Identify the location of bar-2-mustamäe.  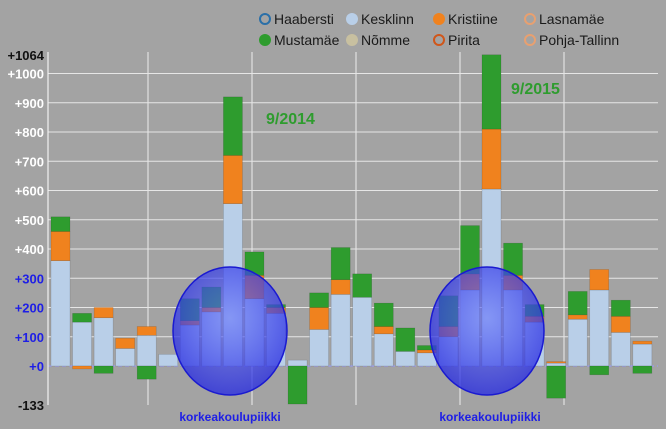
(103, 369).